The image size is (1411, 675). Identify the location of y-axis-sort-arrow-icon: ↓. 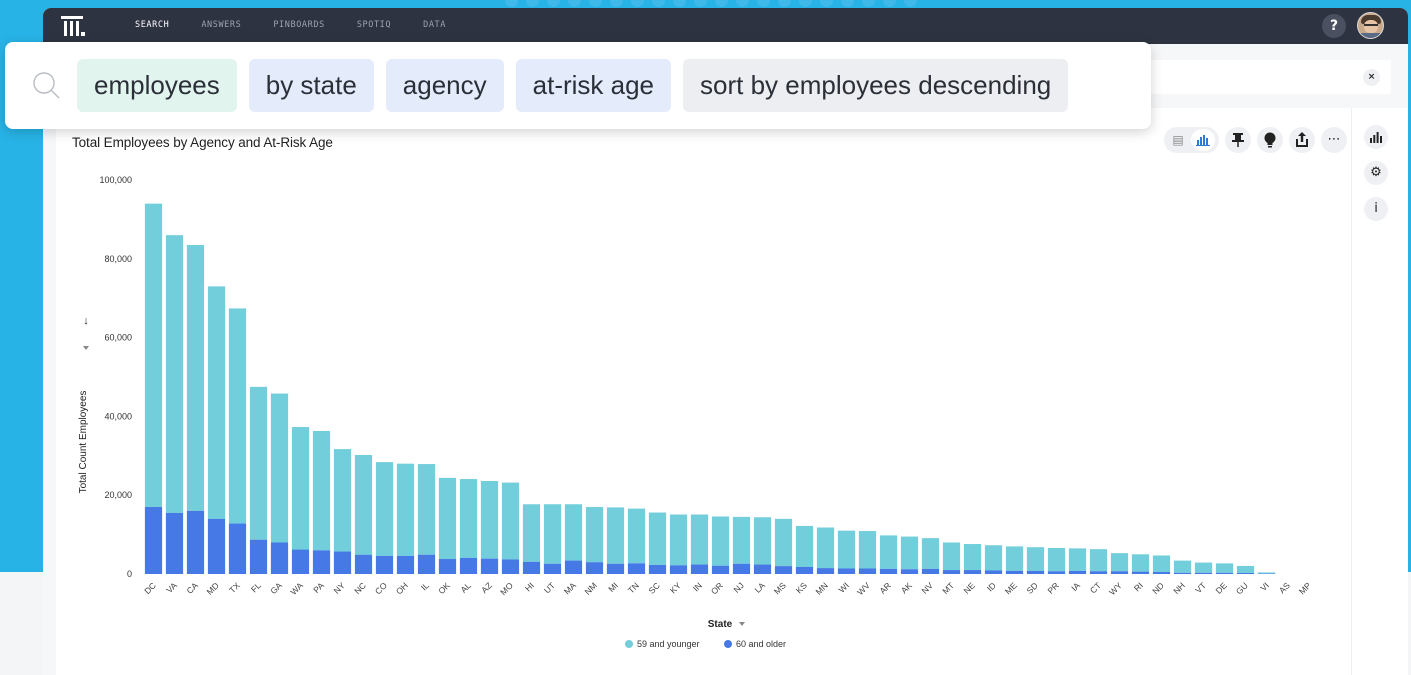
(86, 321).